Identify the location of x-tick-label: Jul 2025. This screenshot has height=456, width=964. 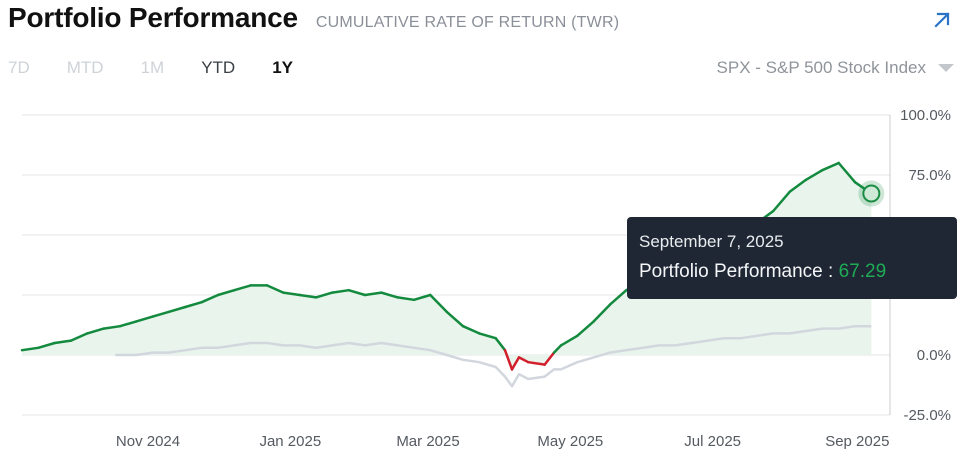
(712, 441).